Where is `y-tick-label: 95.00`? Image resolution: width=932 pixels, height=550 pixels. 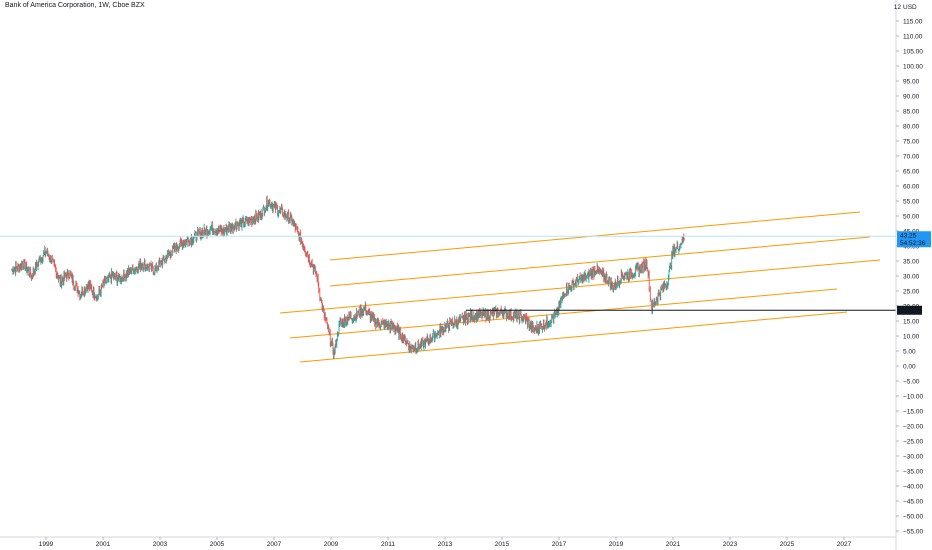
y-tick-label: 95.00 is located at coordinates (911, 81).